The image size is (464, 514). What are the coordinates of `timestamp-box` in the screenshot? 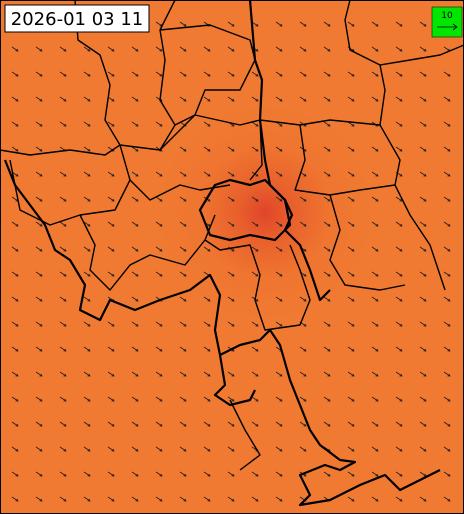 It's located at (77, 18).